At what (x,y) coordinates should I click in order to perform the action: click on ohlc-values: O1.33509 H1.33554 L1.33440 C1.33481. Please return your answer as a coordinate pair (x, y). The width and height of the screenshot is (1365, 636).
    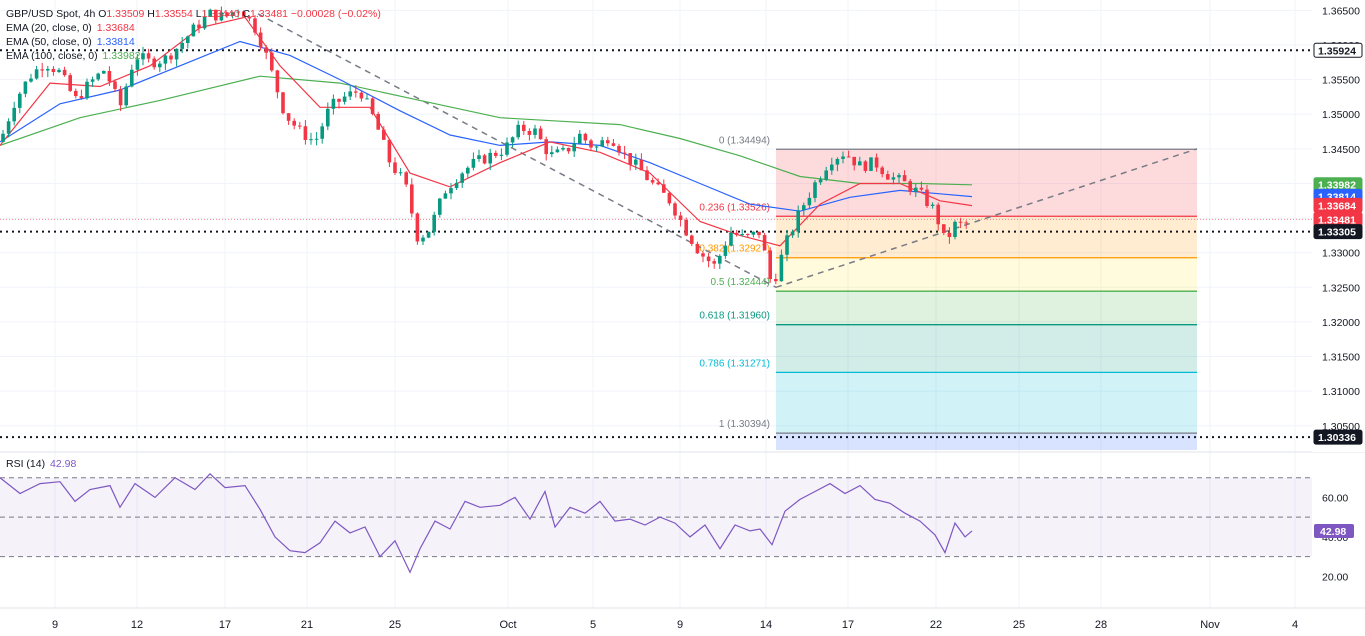
    Looking at the image, I should click on (194, 14).